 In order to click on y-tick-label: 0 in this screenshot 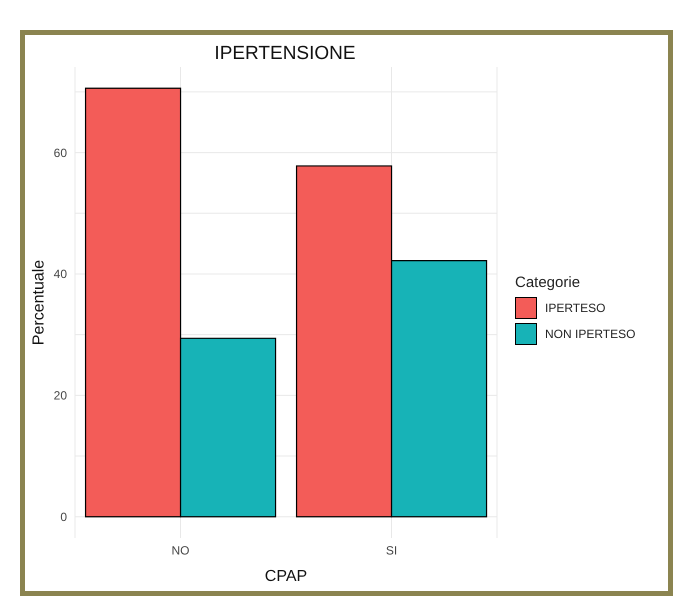, I will do `click(64, 517)`.